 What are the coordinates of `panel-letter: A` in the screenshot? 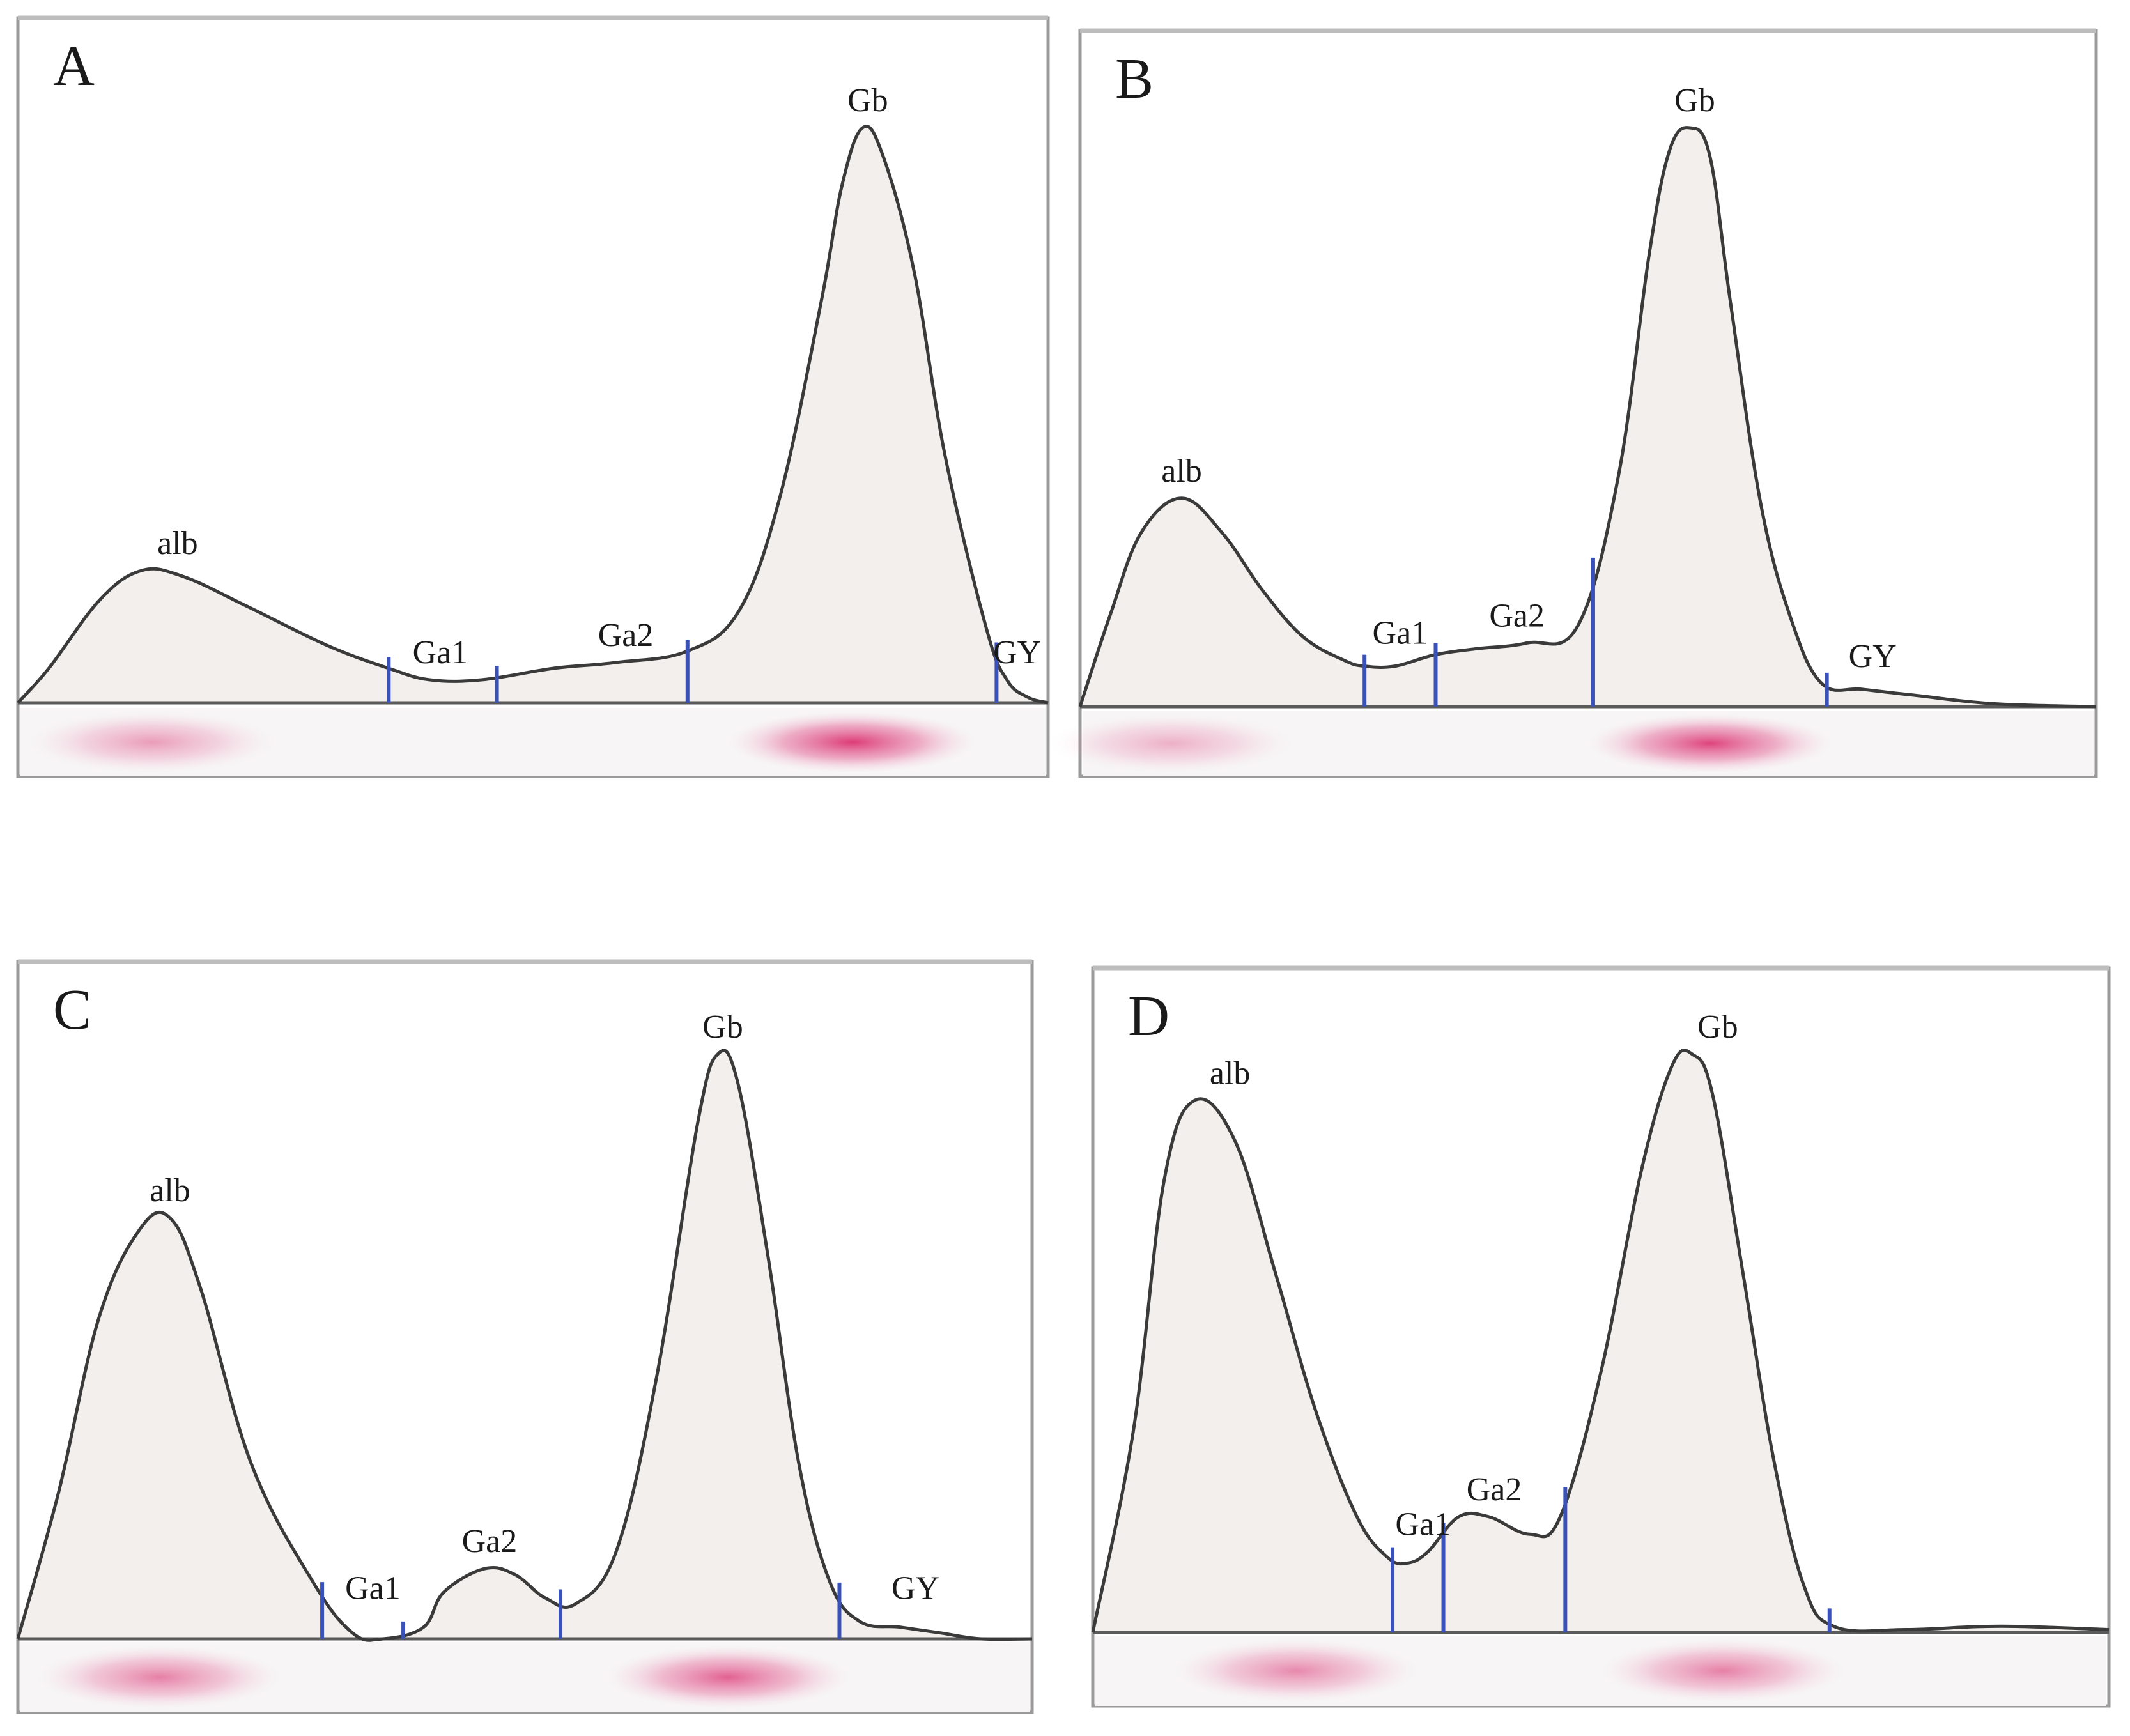 It's located at (74, 66).